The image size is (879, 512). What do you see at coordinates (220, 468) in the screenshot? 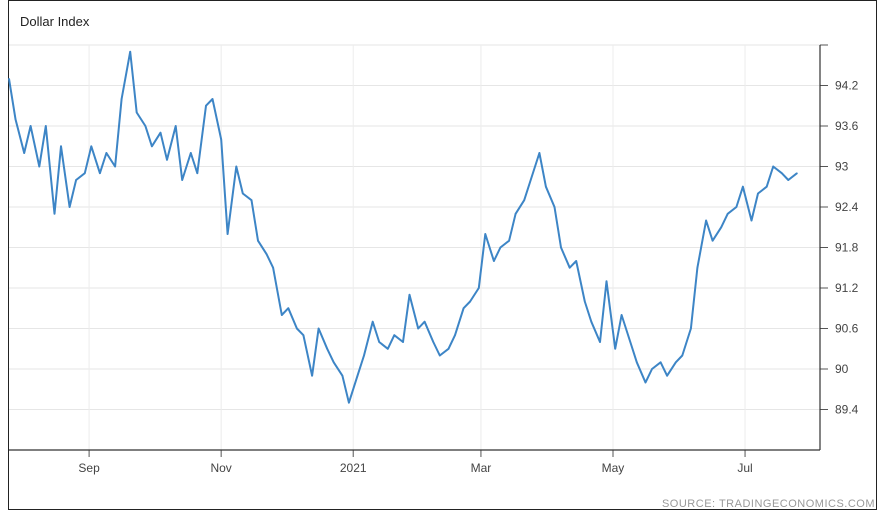
I see `x-tick-label: Nov` at bounding box center [220, 468].